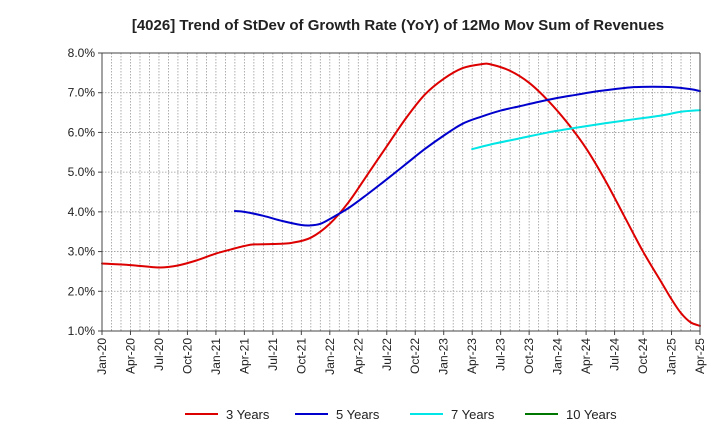 This screenshot has height=440, width=720. I want to click on x-tick-label: Jan-25, so click(672, 356).